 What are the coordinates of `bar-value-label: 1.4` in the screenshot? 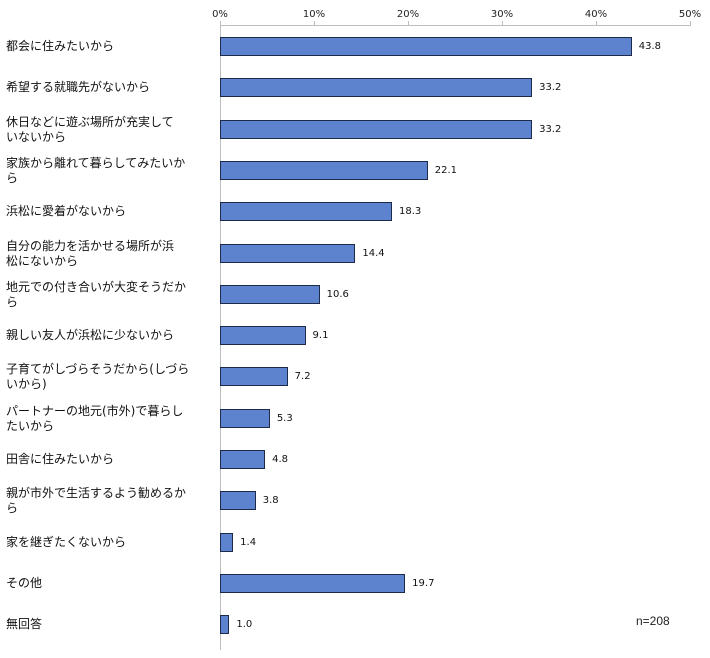 It's located at (248, 542).